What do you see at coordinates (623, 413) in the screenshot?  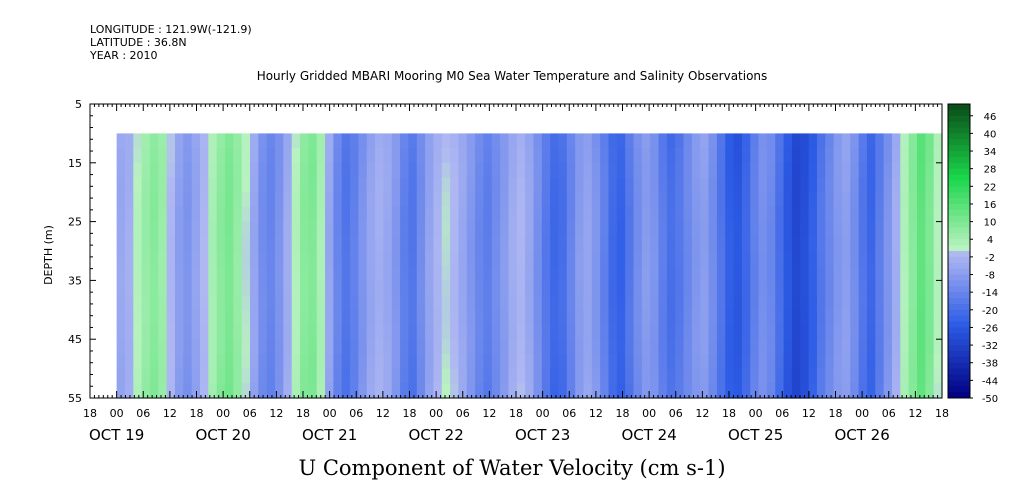 I see `x-hour-label: 18` at bounding box center [623, 413].